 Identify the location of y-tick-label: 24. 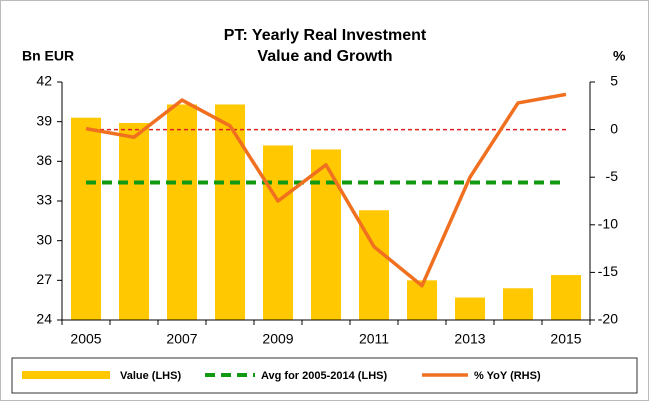
(44, 319).